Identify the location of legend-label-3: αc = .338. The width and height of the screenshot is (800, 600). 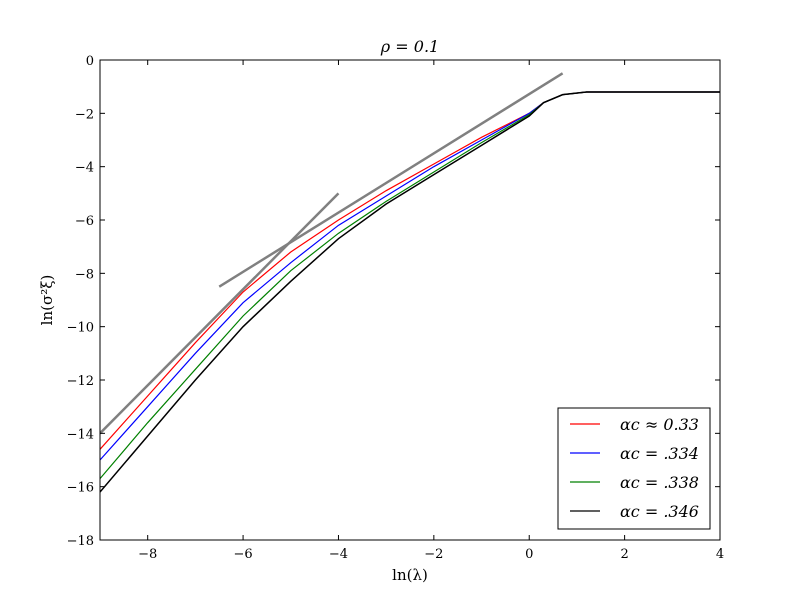
(659, 482).